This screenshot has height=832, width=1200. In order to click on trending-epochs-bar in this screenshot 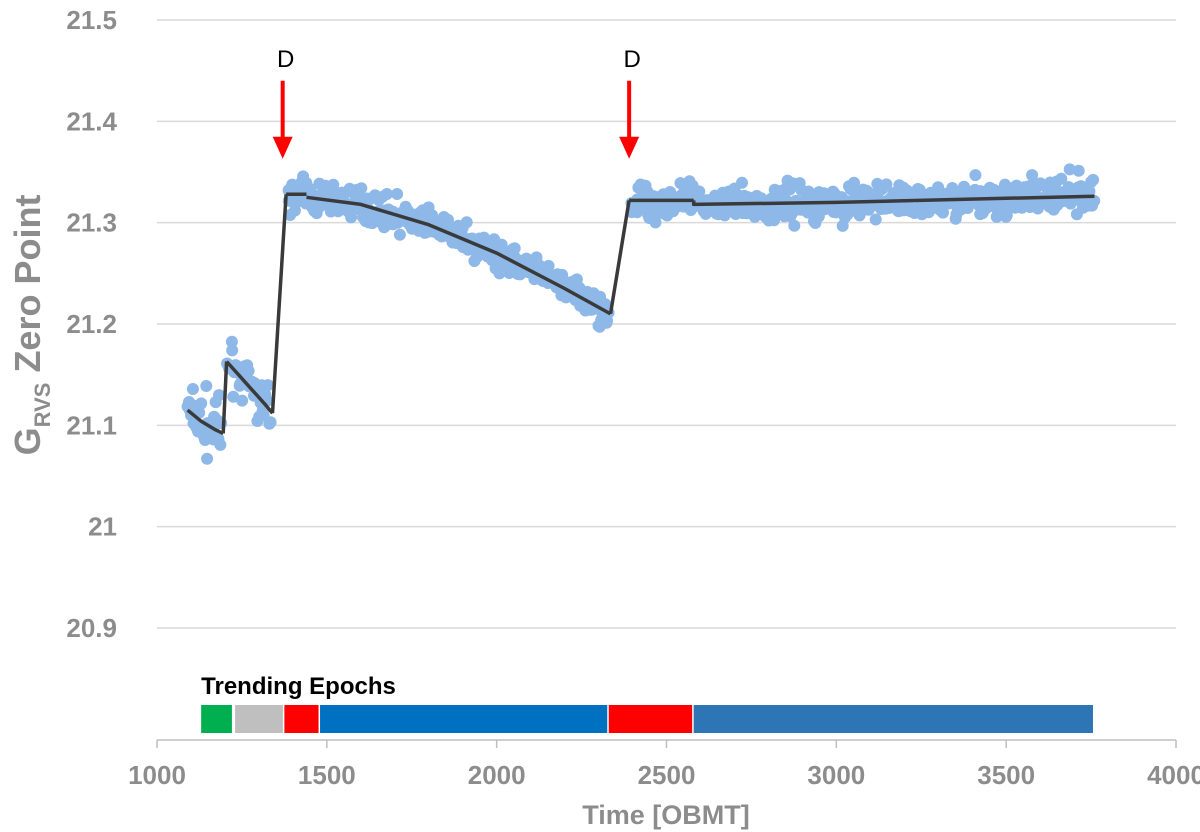, I will do `click(647, 719)`.